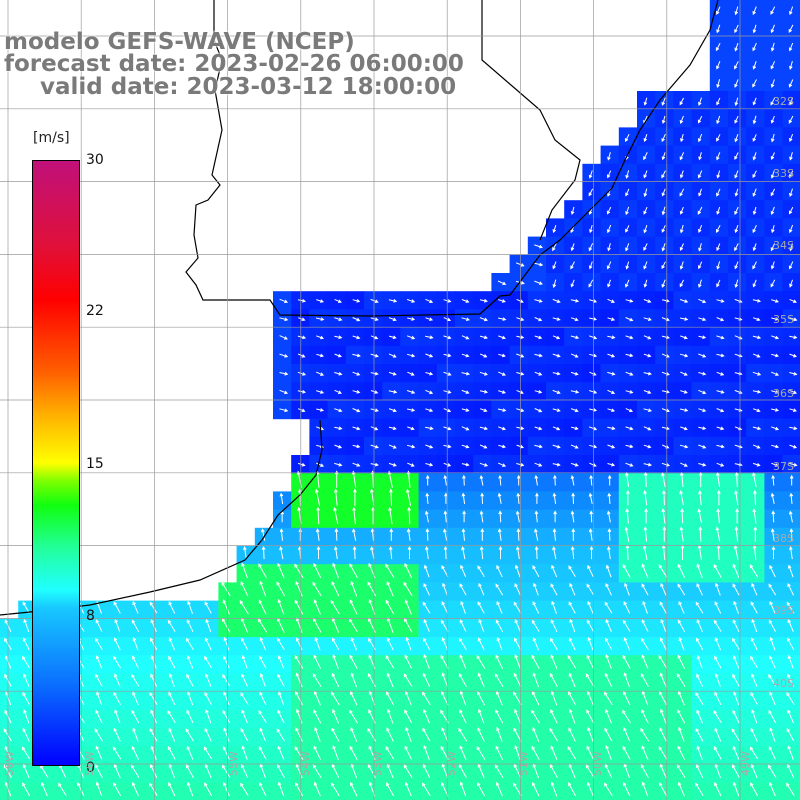 The image size is (800, 800). I want to click on lon-label: 58W, so click(9, 763).